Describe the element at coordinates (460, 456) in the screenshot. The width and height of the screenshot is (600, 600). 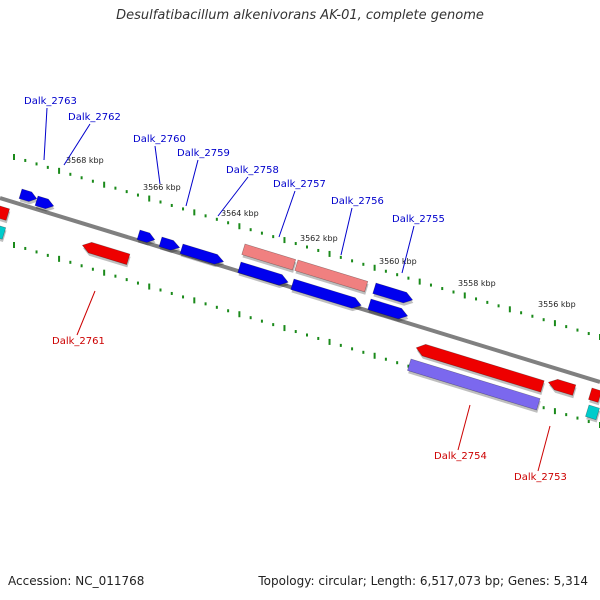
I see `gene-label: Dalk_2754` at that location.